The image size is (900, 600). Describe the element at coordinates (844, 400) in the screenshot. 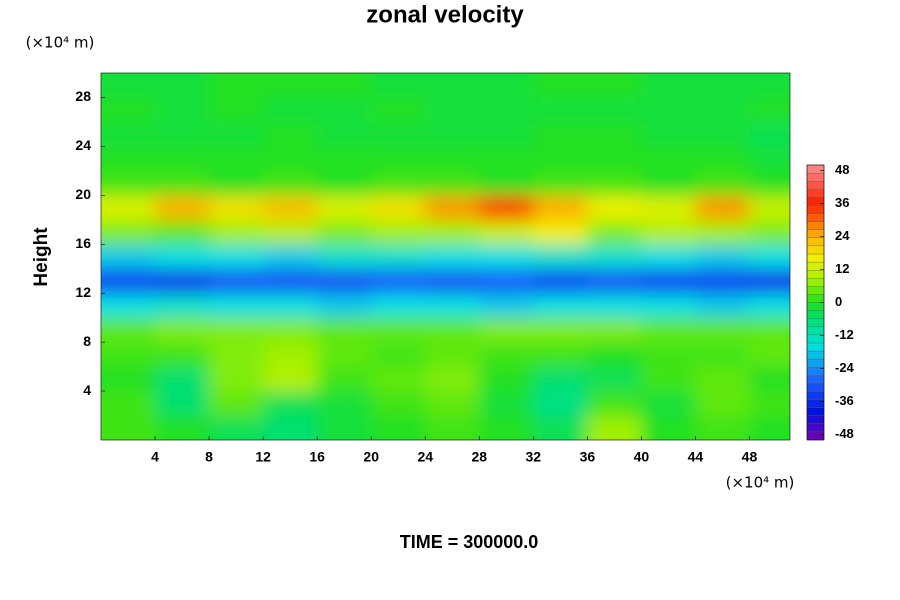

I see `colorbar-tick-label: -36` at that location.